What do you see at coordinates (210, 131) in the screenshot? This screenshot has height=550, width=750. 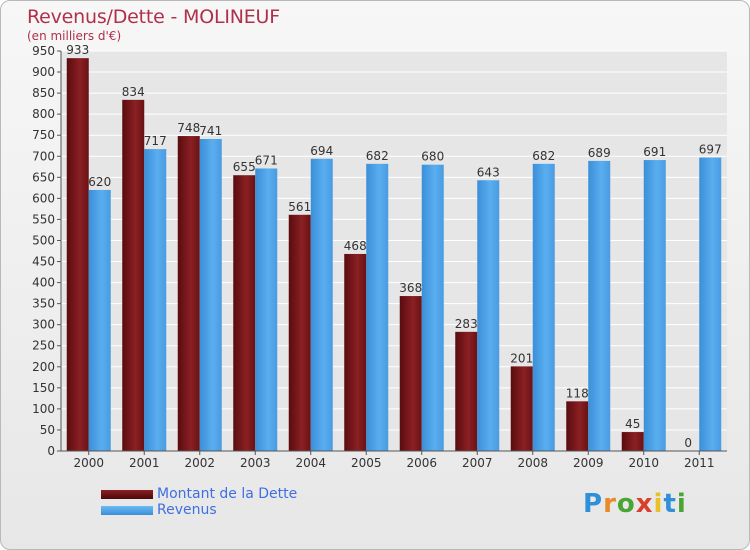 I see `data-label-revenue: 741` at bounding box center [210, 131].